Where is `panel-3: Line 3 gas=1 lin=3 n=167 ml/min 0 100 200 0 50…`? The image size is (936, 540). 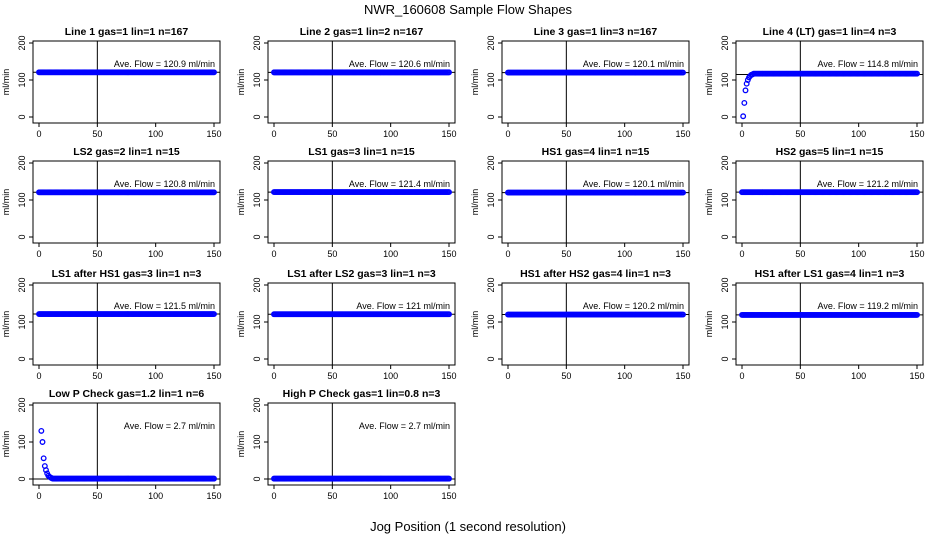
panel-3: Line 3 gas=1 lin=3 n=167 ml/min 0 100 200 0 50… is located at coordinates (580, 82).